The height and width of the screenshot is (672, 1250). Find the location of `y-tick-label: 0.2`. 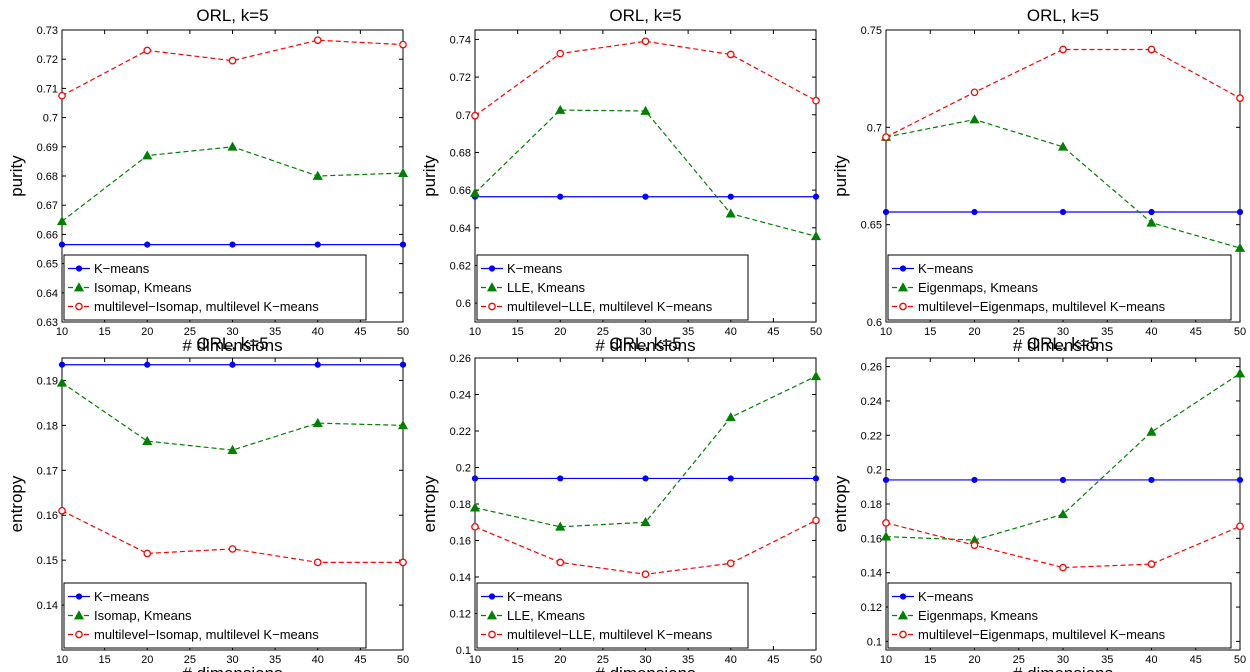

y-tick-label: 0.2 is located at coordinates (463, 469).